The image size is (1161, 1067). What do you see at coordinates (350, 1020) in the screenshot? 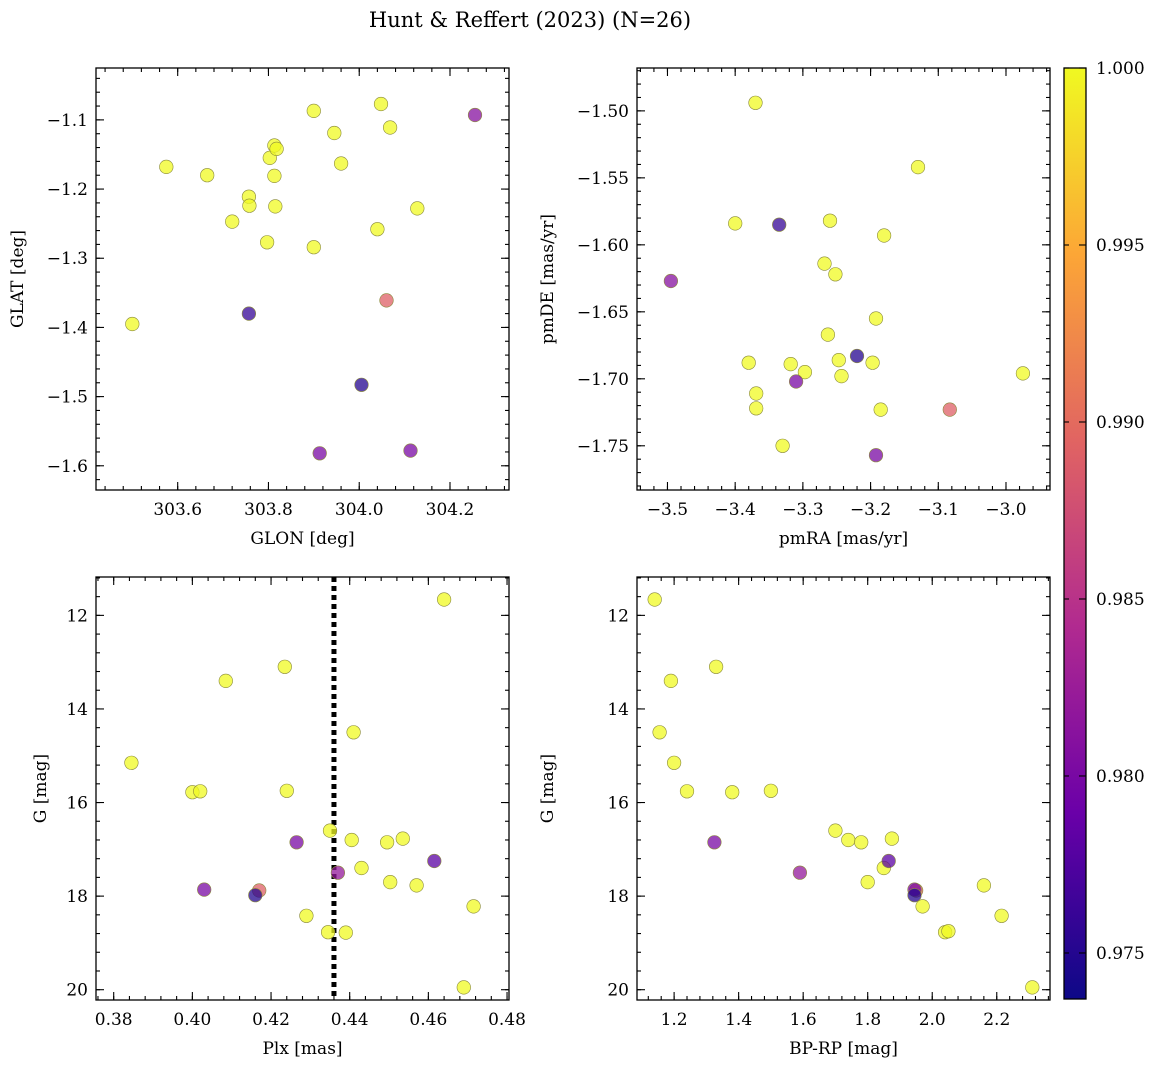
I see `x-tick-label: 0.44` at bounding box center [350, 1020].